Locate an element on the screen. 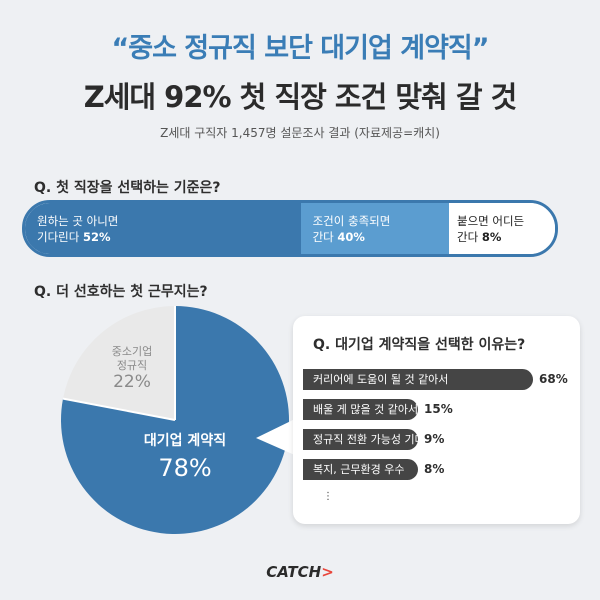 The image size is (600, 600). reason-bar-label: 복지, 근무환경 우수 is located at coordinates (359, 469).